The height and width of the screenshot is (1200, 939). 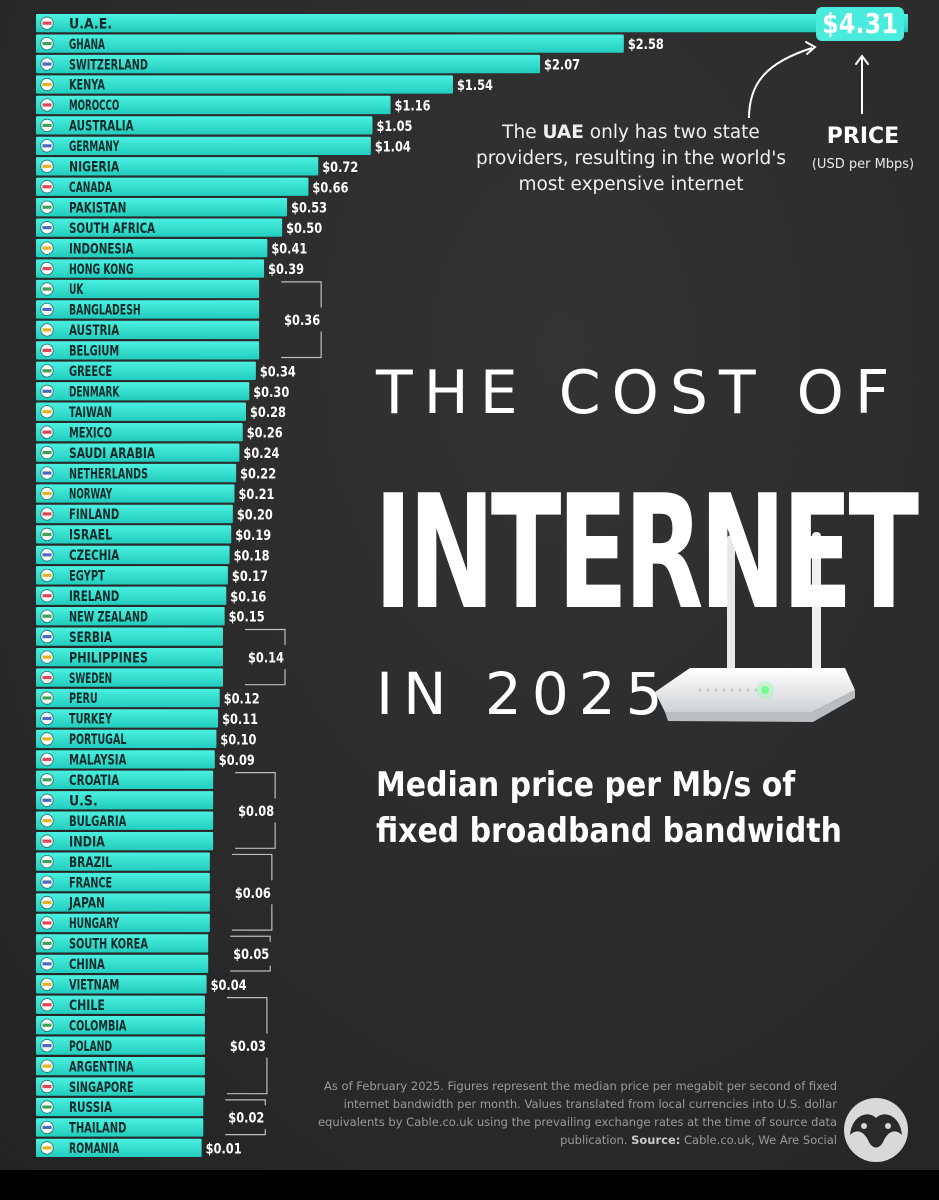 What do you see at coordinates (181, 207) in the screenshot?
I see `bar-row: PAKISTAN $0.53` at bounding box center [181, 207].